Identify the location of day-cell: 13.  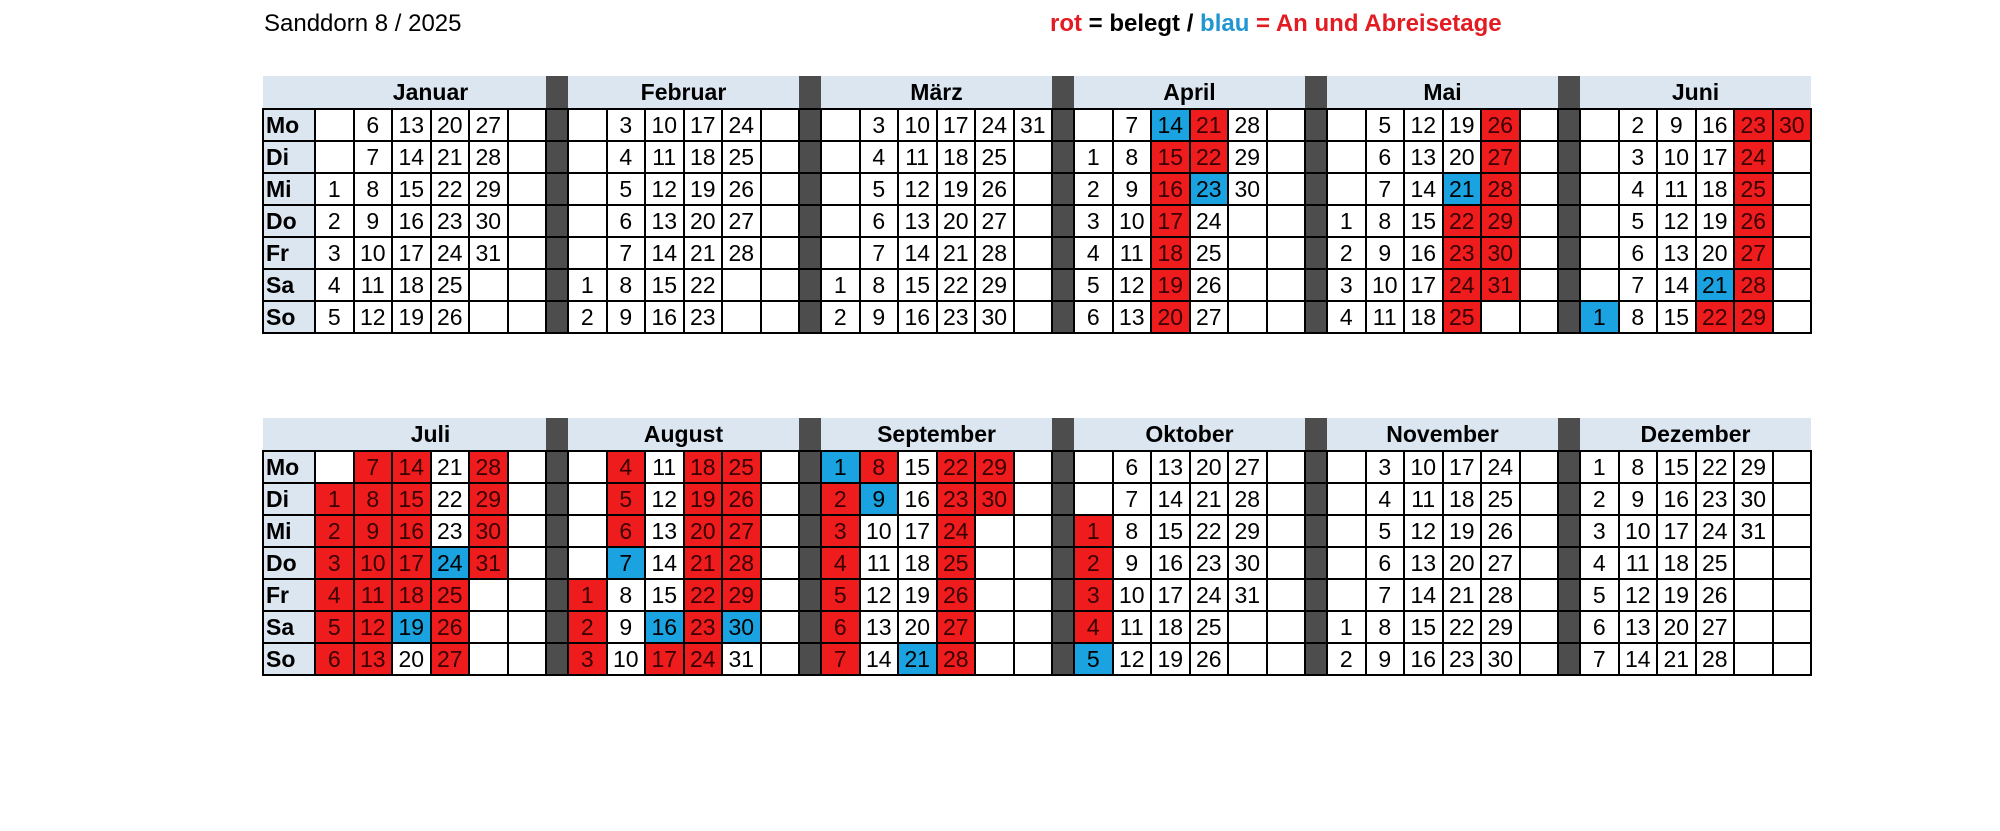
(917, 221).